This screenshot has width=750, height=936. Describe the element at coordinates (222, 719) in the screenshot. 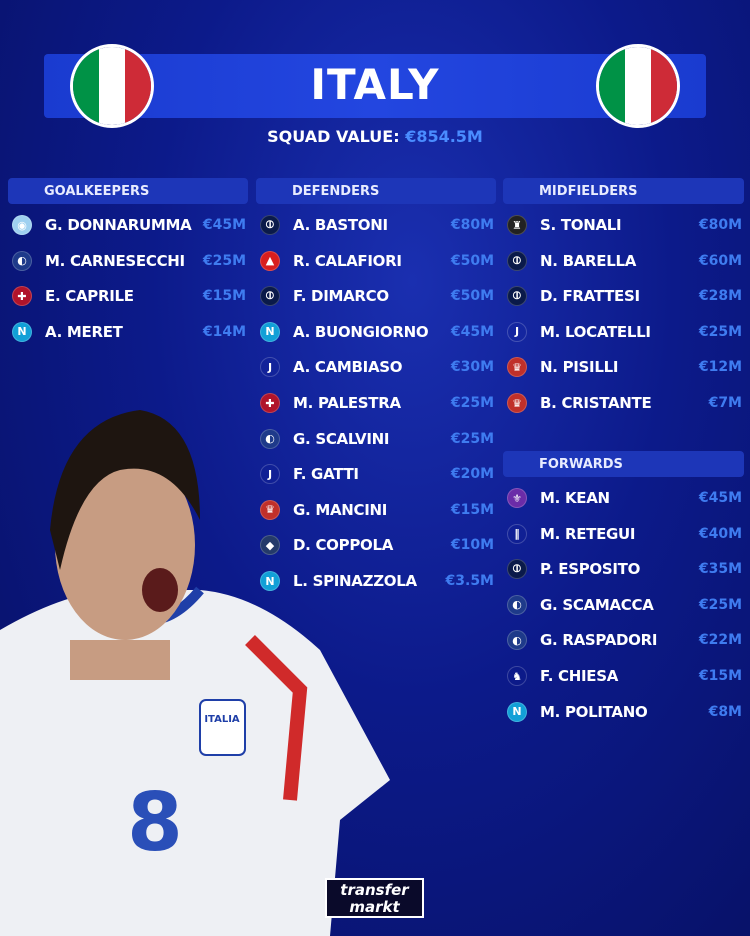

I see `shirt-text: ITALIA` at that location.